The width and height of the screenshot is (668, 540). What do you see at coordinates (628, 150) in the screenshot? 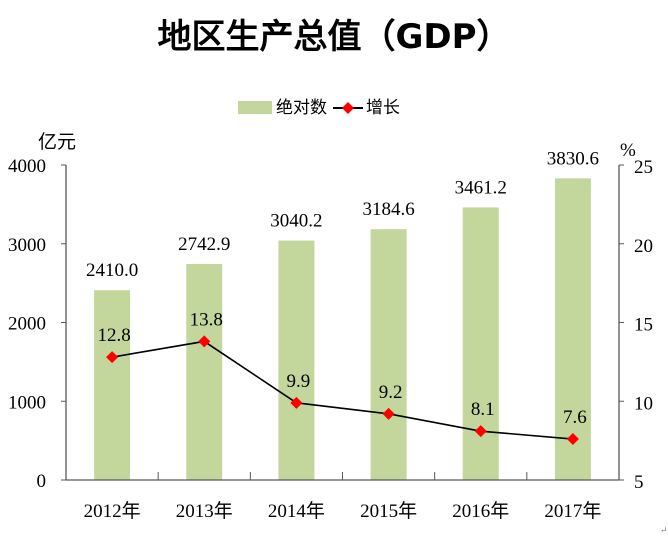
I see `right-axis-label: %` at bounding box center [628, 150].